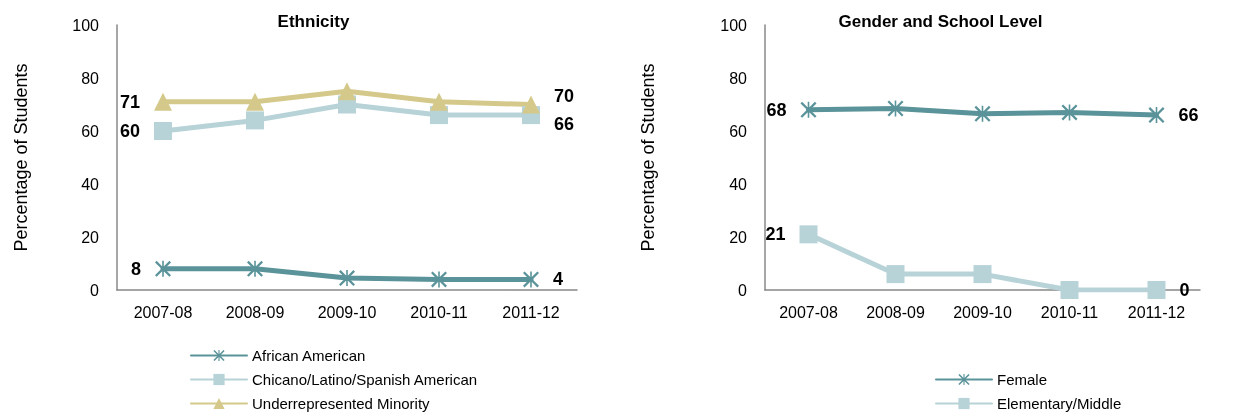 The width and height of the screenshot is (1254, 420). I want to click on legend-label: Chicano/Latino/Spanish American, so click(365, 379).